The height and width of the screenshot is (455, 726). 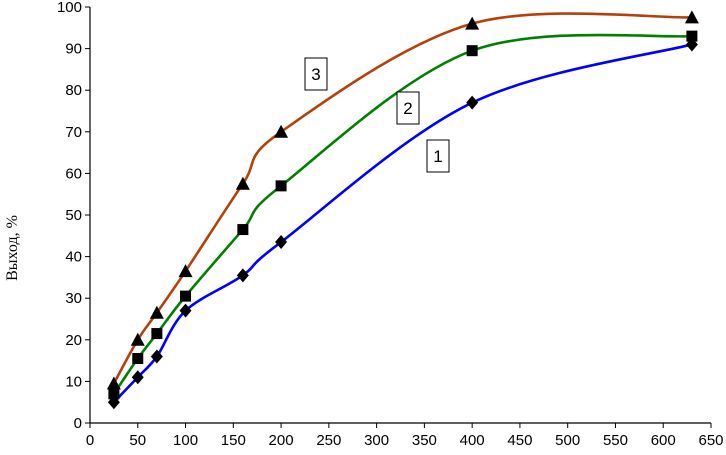 I want to click on x-tick-label: 650, so click(x=710, y=440).